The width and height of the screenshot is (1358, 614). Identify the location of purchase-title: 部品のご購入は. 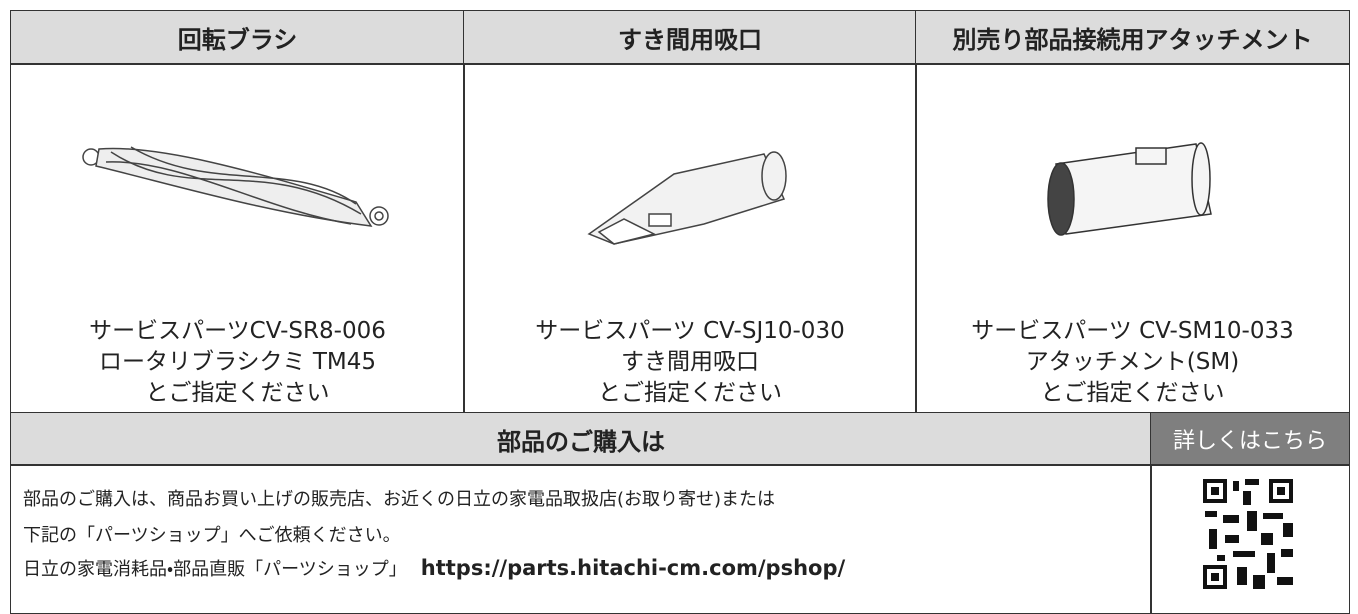
(581, 439).